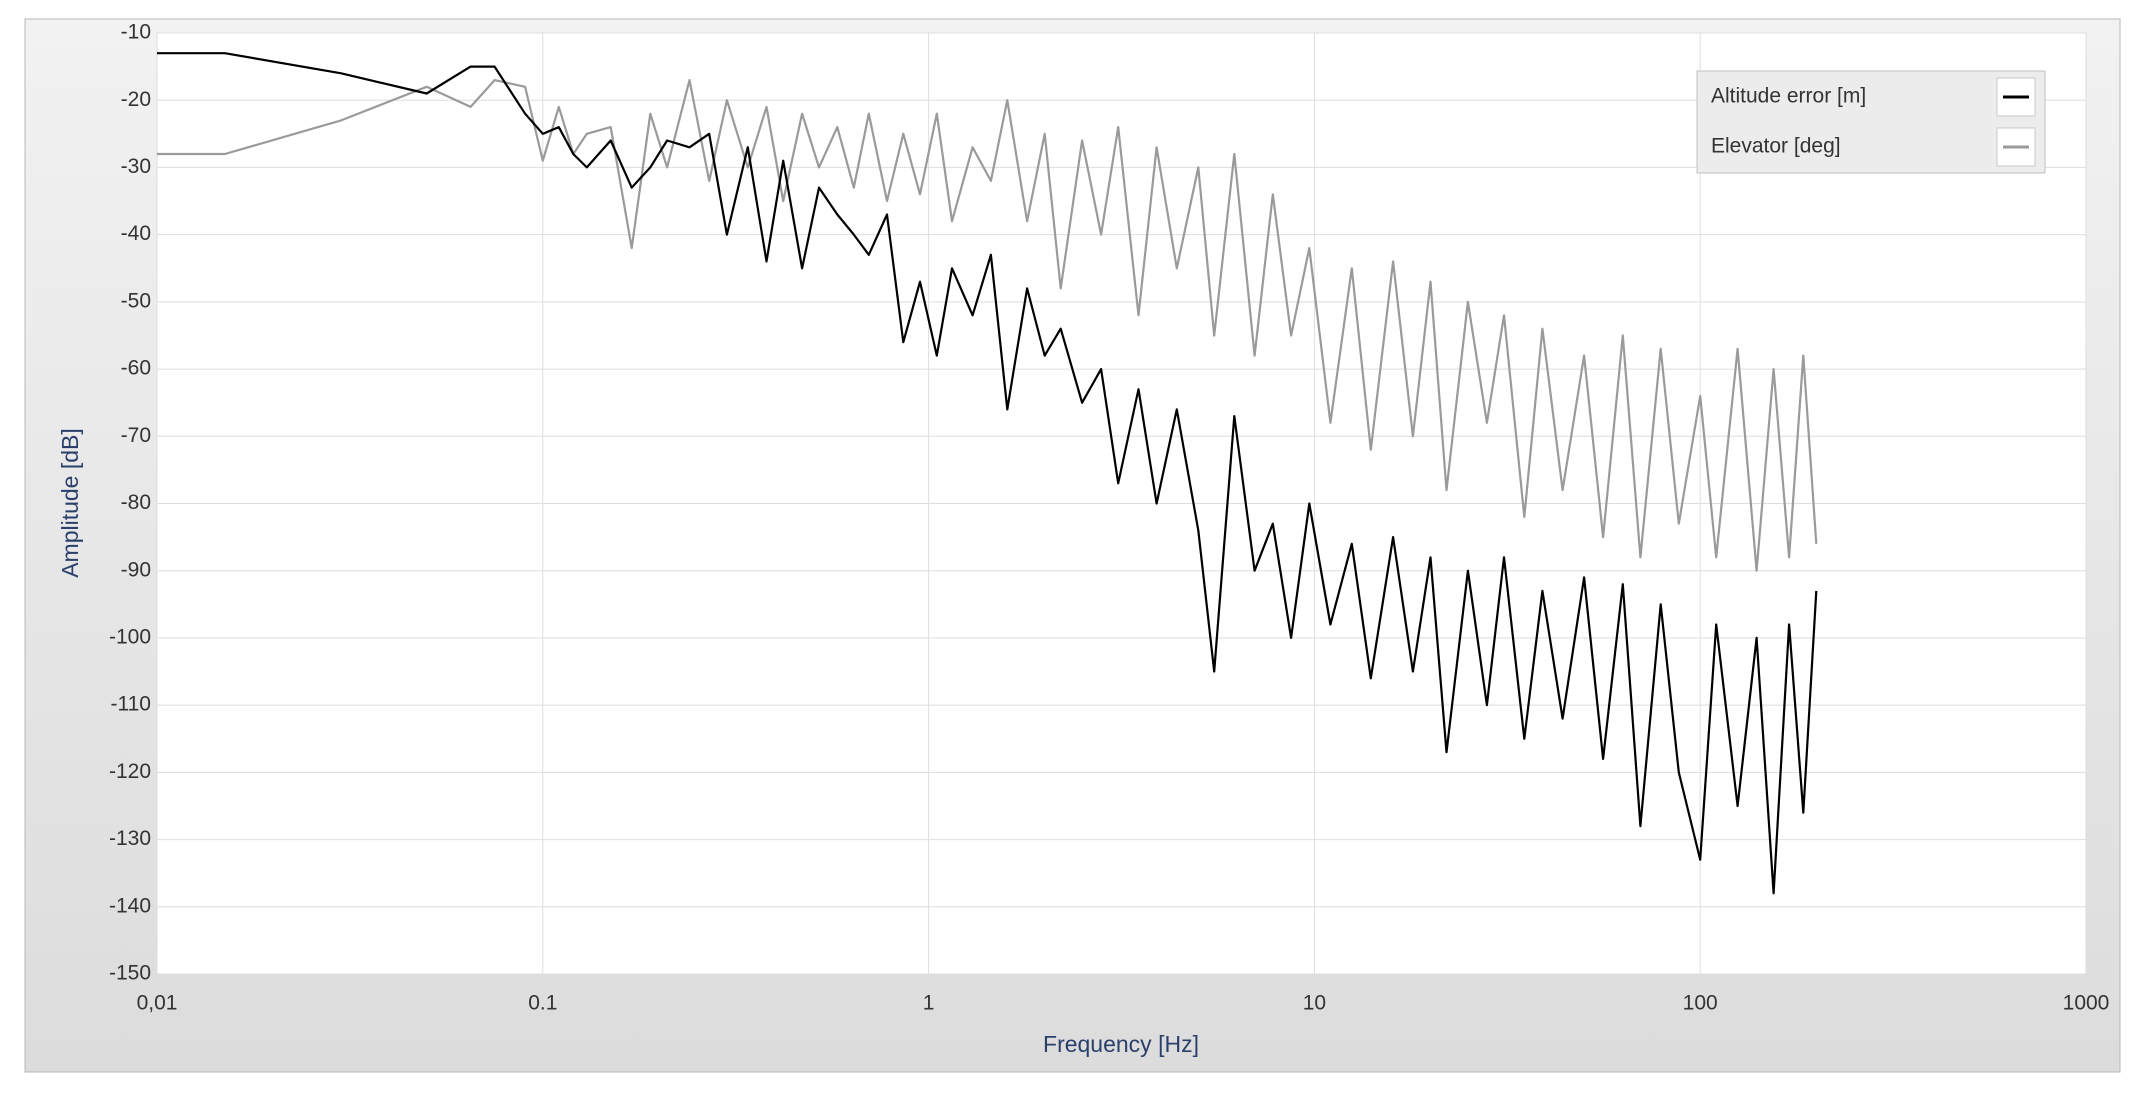 This screenshot has height=1102, width=2142. What do you see at coordinates (157, 1003) in the screenshot?
I see `x-tick-label: 0,01` at bounding box center [157, 1003].